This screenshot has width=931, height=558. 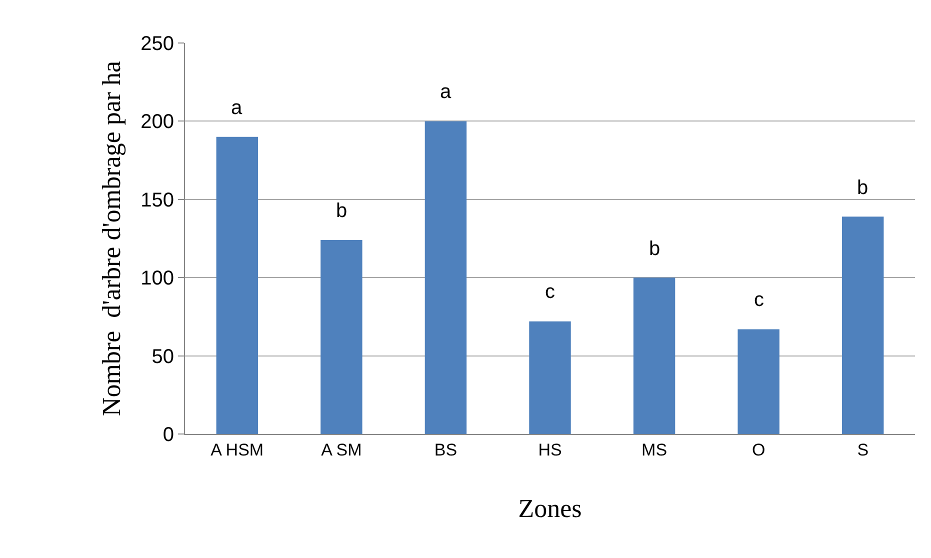 What do you see at coordinates (111, 238) in the screenshot?
I see `y-axis-title: Nombre d'arbre d'ombrage par ha` at bounding box center [111, 238].